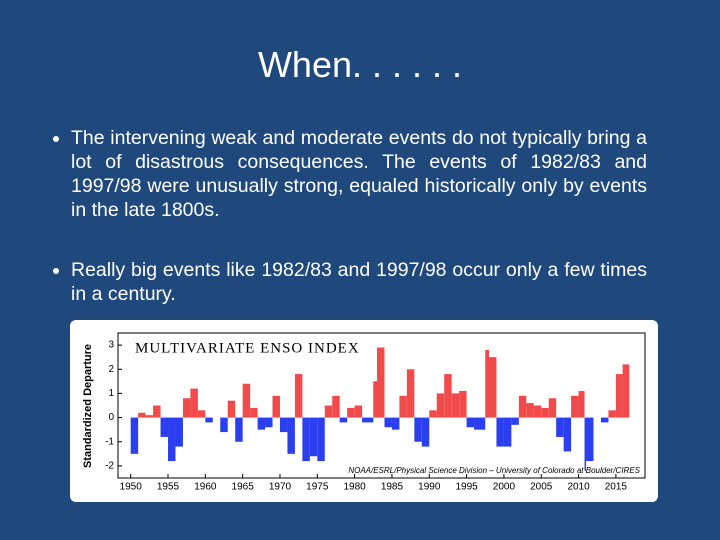 The width and height of the screenshot is (720, 540). Describe the element at coordinates (111, 393) in the screenshot. I see `y-tick-label: 1` at that location.